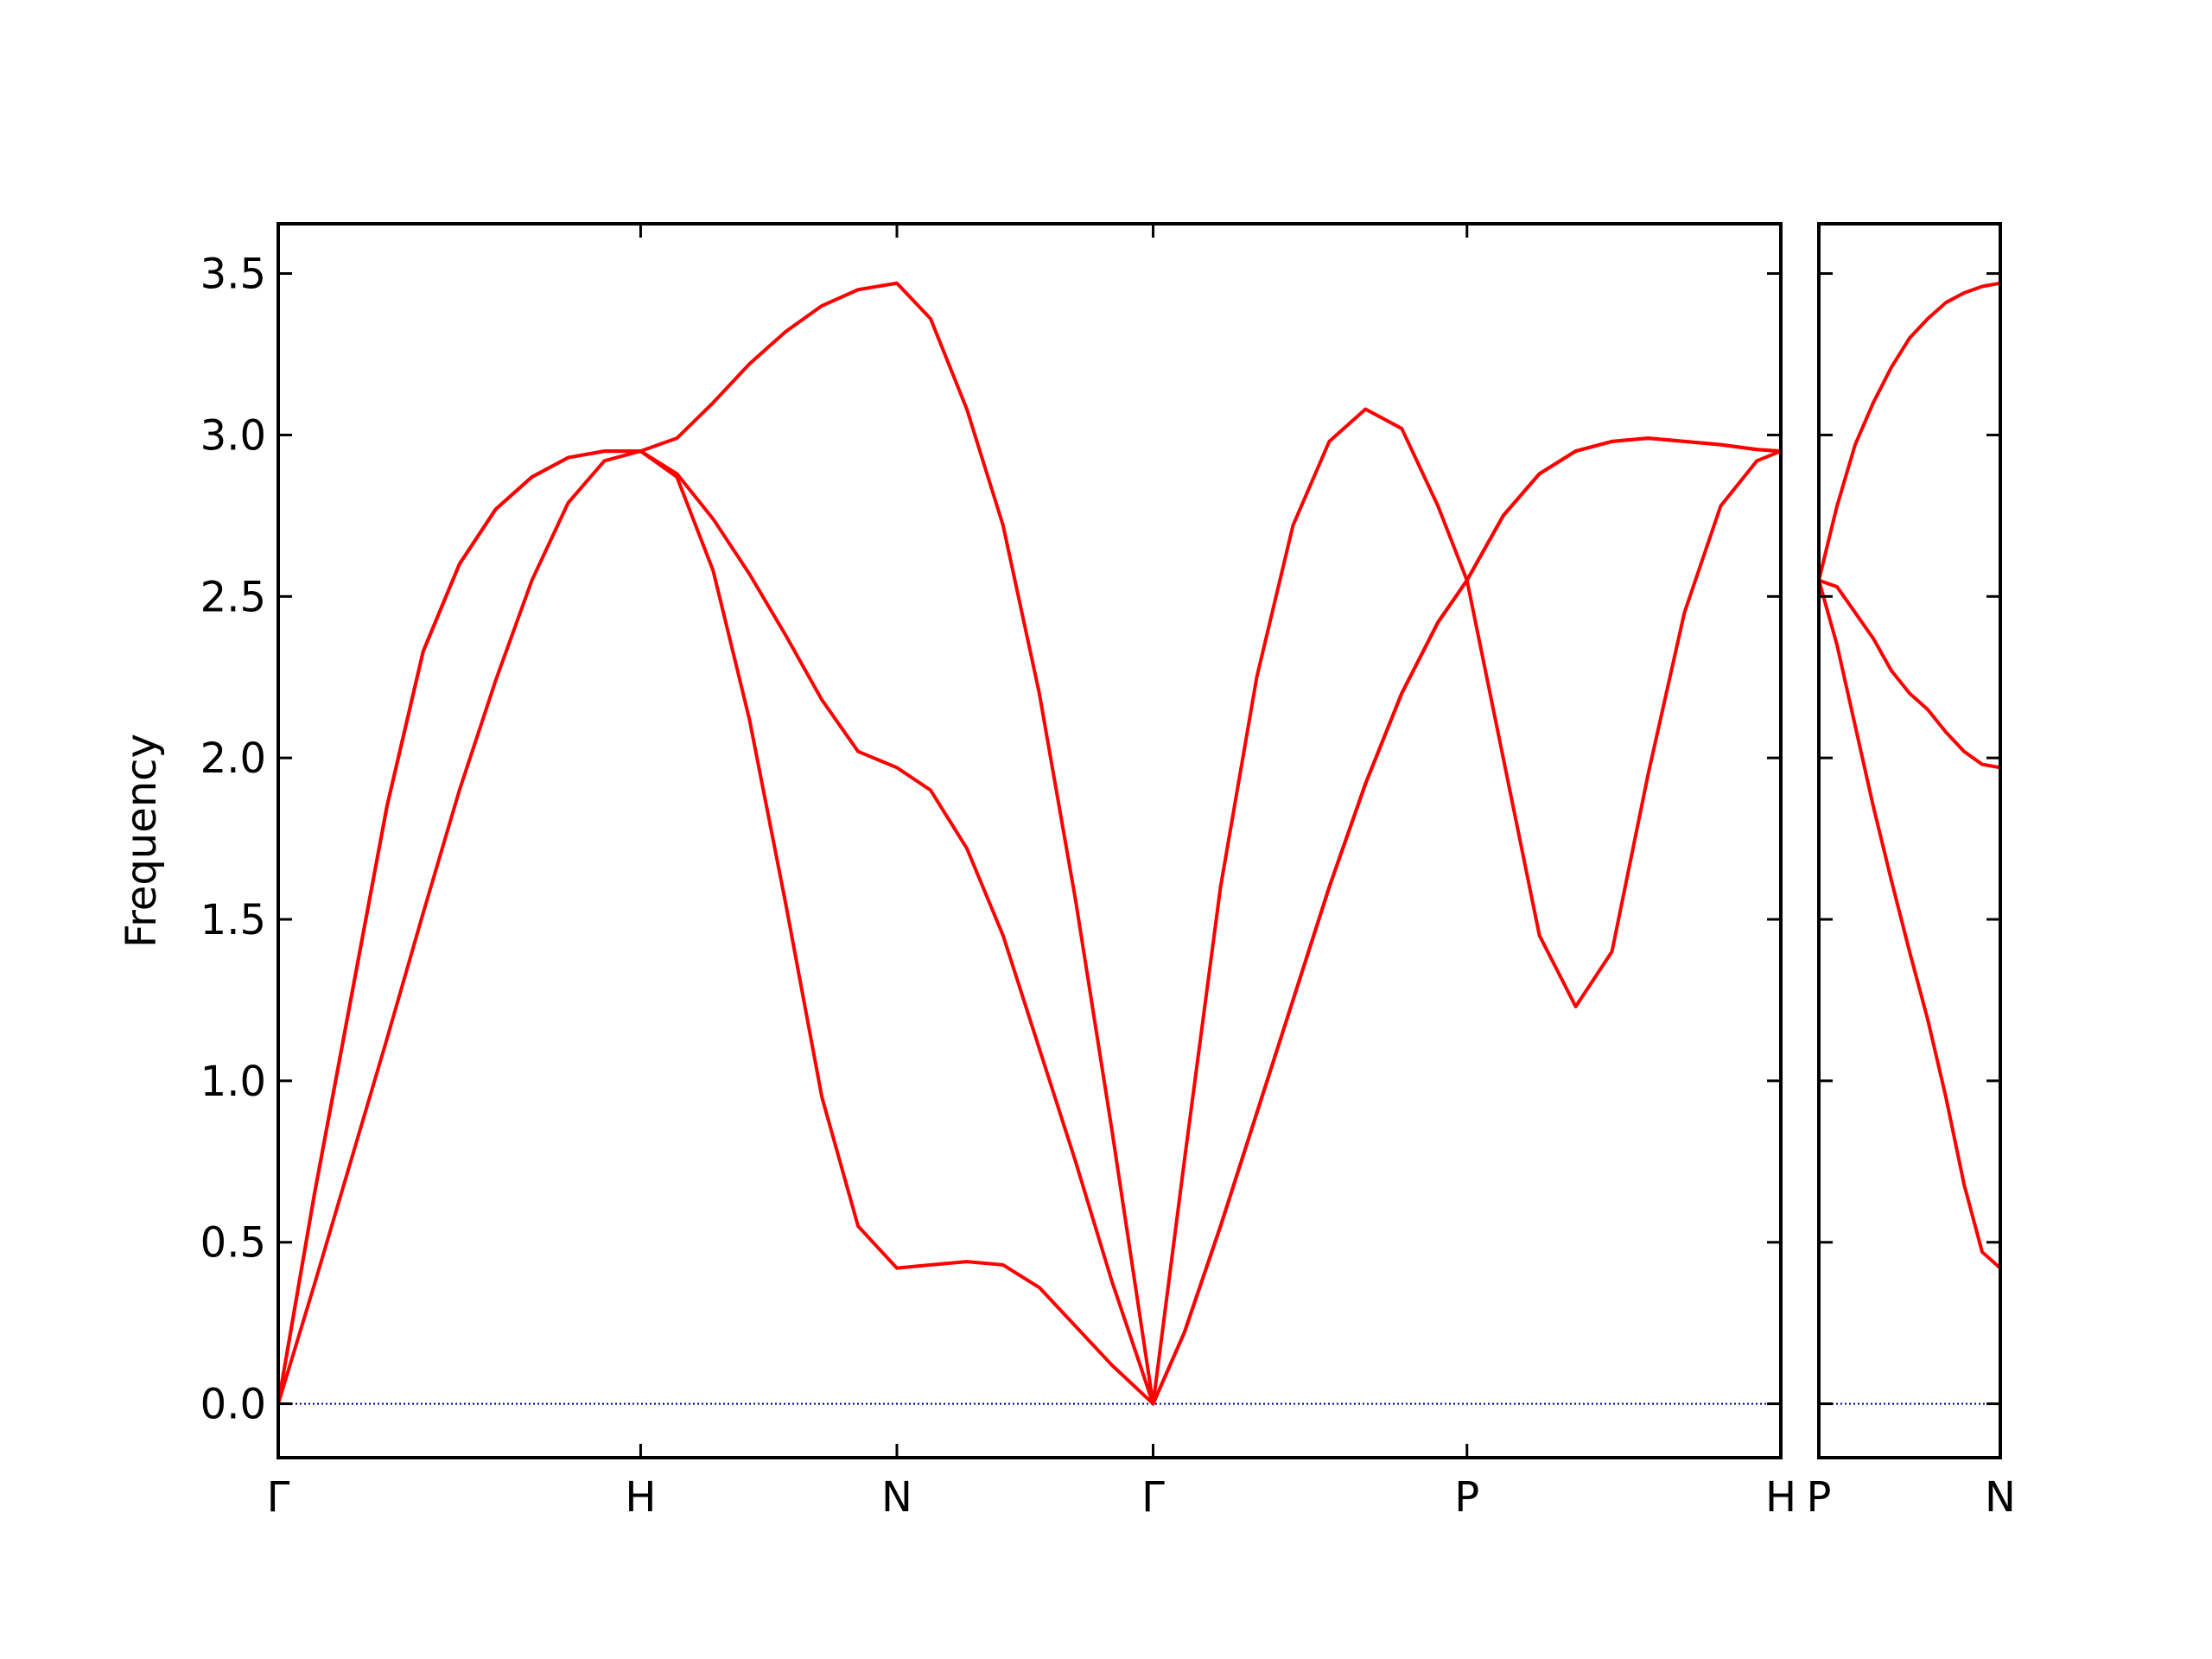 This screenshot has width=2212, height=1659. I want to click on y-tick-label: 1.5, so click(233, 920).